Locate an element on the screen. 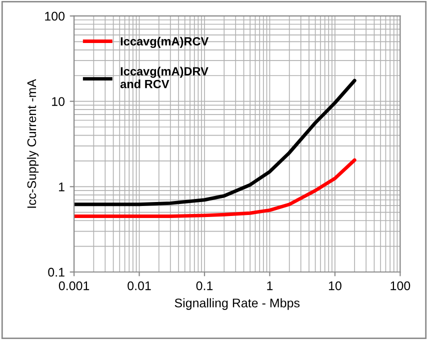 The width and height of the screenshot is (428, 340). legend-label: Iccavg(mA)RCV is located at coordinates (164, 42).